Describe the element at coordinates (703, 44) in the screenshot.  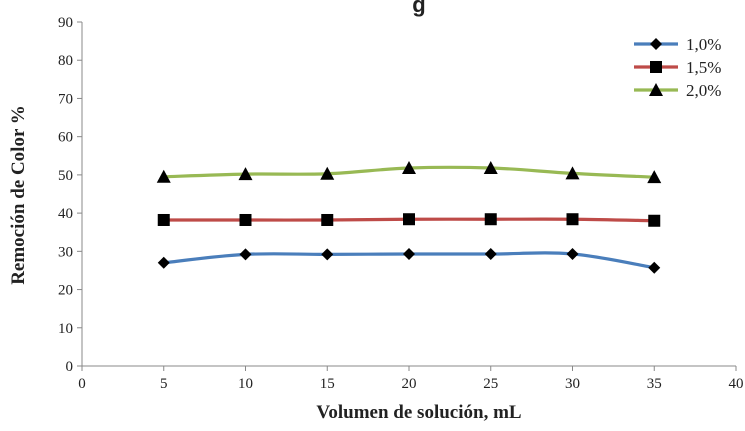
I see `legend-label: 1,0%` at that location.